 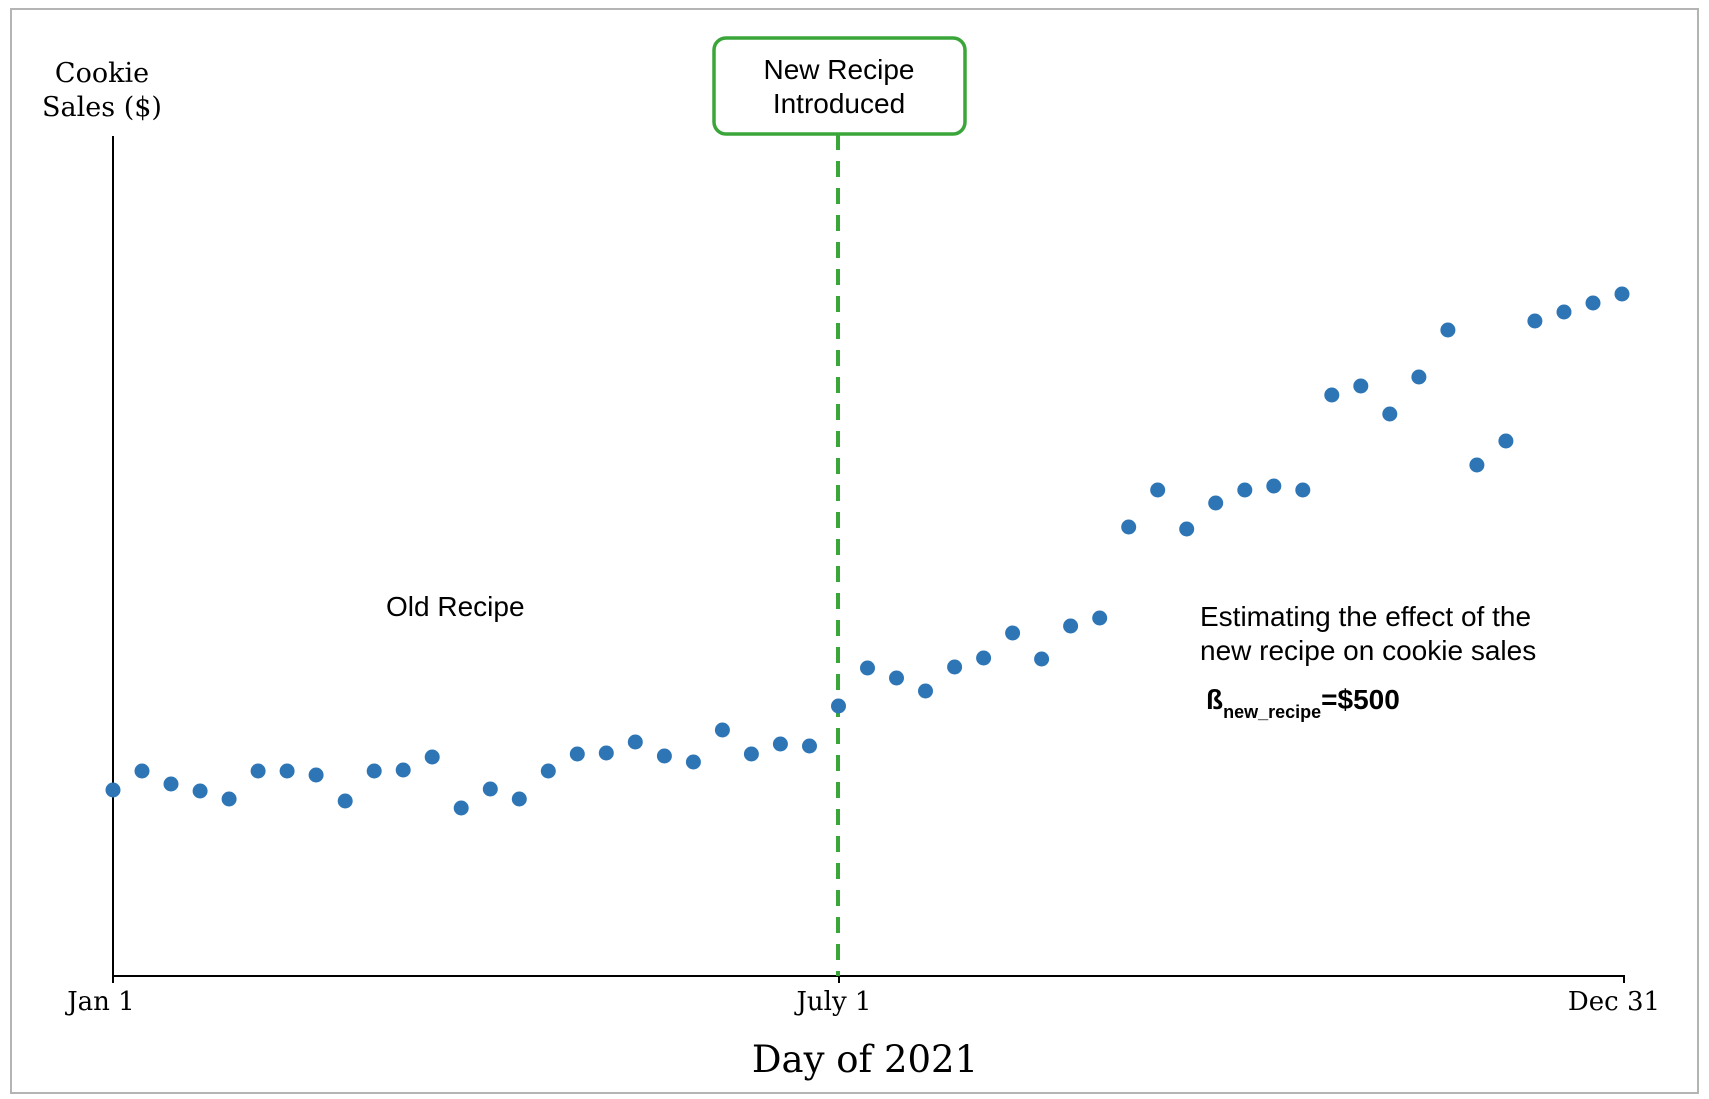 What do you see at coordinates (839, 86) in the screenshot?
I see `intervention-box` at bounding box center [839, 86].